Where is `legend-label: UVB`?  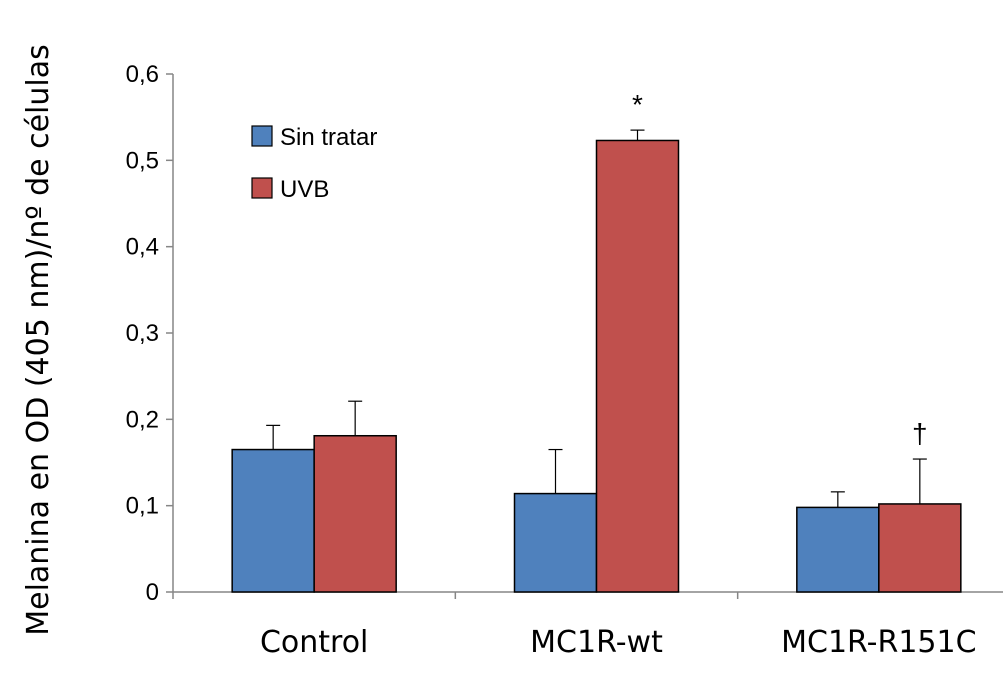
legend-label: UVB is located at coordinates (304, 189).